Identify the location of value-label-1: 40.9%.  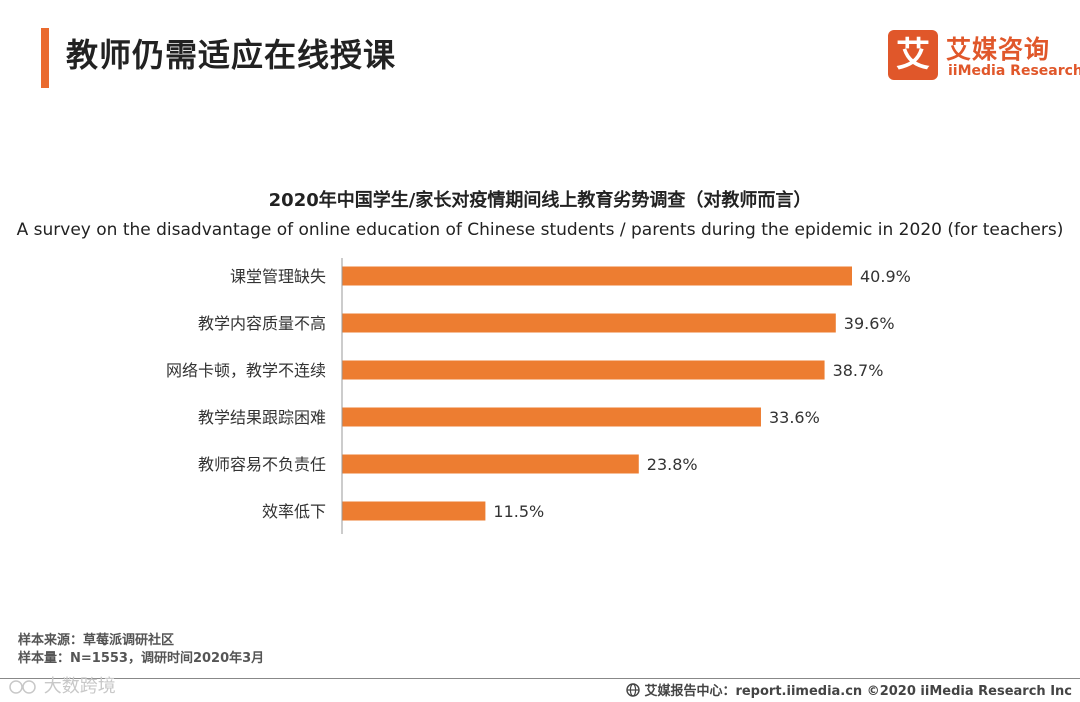
(885, 276).